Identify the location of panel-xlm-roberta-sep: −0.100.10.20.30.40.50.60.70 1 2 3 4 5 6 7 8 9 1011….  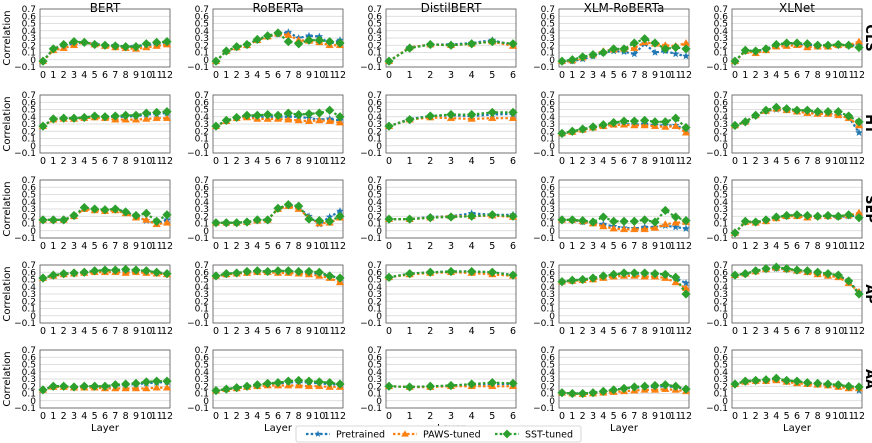
(612, 214).